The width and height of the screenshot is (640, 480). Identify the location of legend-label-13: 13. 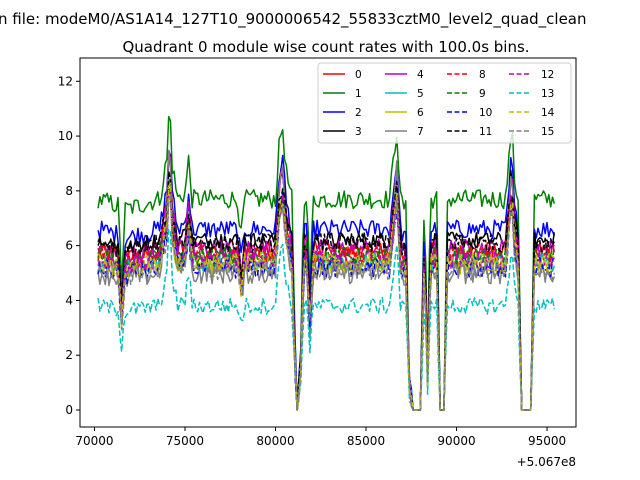
(547, 94).